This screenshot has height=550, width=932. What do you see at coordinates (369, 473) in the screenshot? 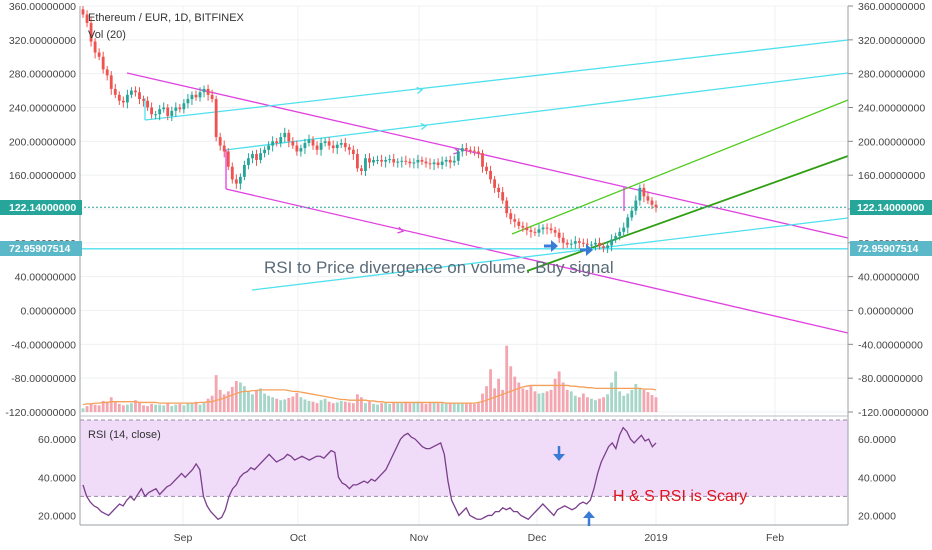
I see `rsi-panel` at bounding box center [369, 473].